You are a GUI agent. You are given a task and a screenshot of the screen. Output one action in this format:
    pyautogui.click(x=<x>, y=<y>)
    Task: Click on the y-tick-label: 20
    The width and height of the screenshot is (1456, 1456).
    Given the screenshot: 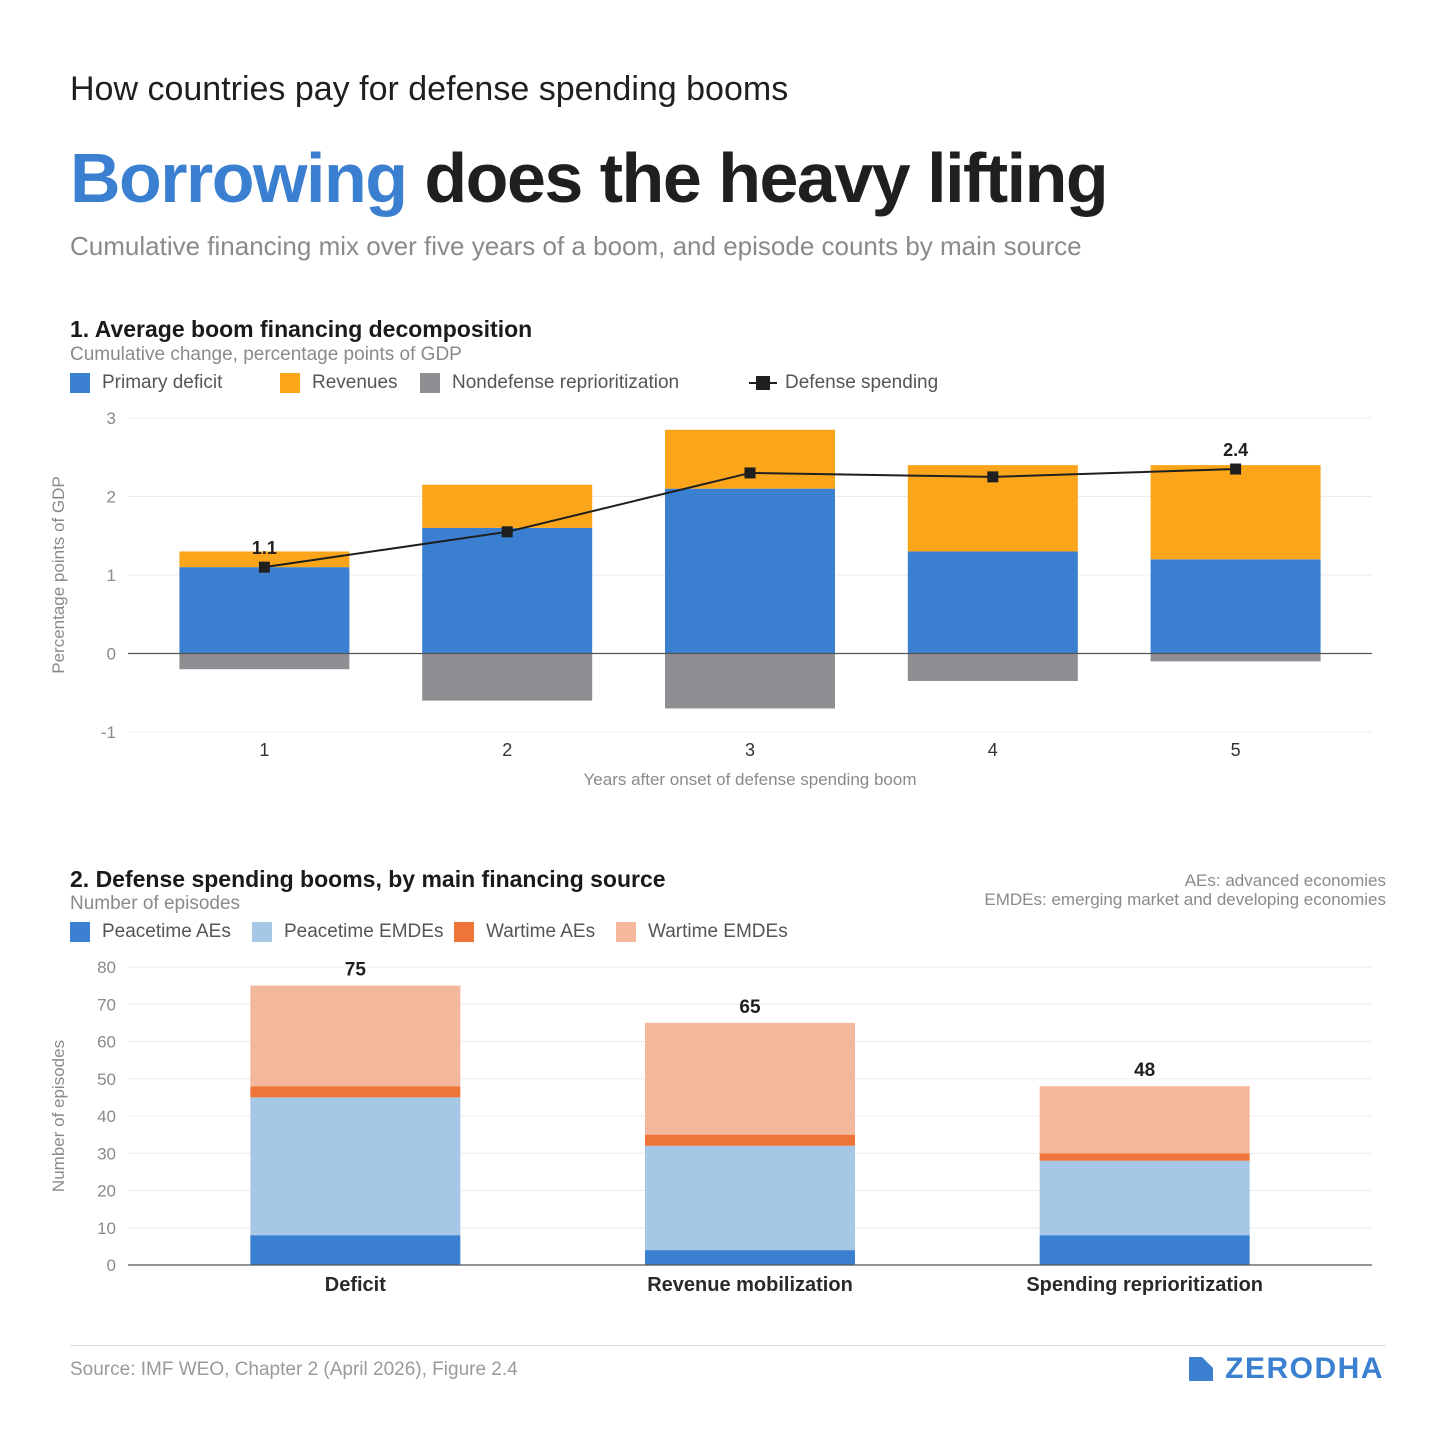 What is the action you would take?
    pyautogui.click(x=106, y=1191)
    